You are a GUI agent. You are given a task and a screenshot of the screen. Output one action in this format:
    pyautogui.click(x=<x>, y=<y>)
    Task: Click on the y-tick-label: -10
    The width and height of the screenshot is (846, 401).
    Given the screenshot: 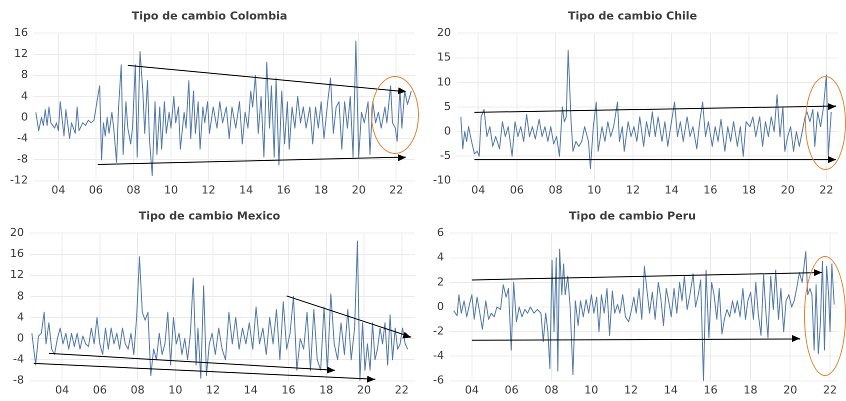 What is the action you would take?
    pyautogui.click(x=442, y=180)
    